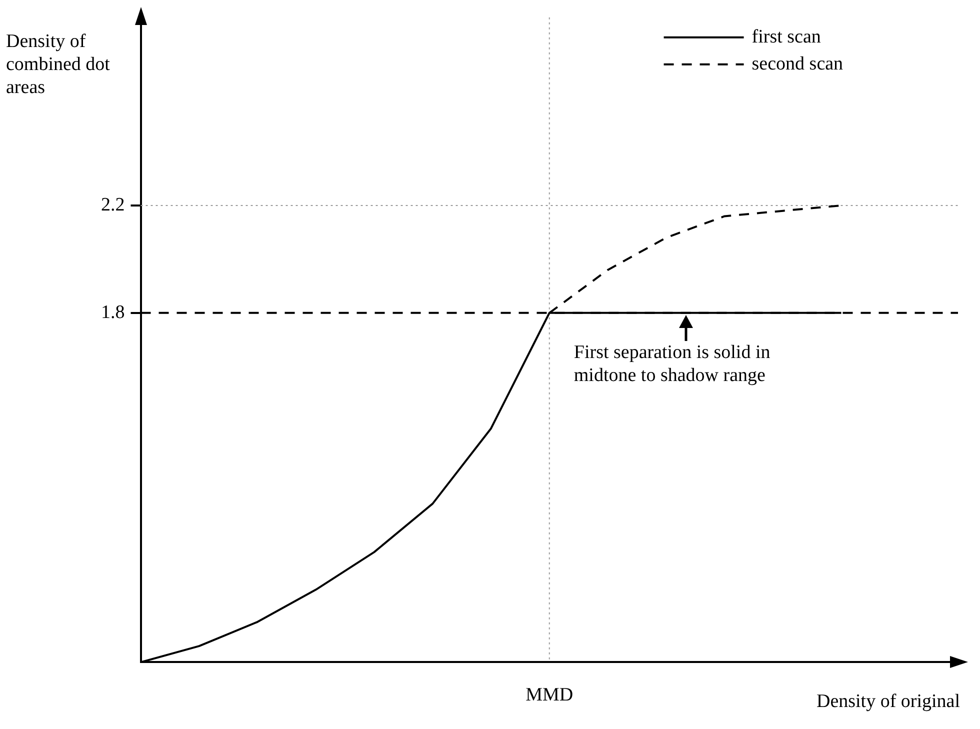  I want to click on legend-label: first scan, so click(787, 37).